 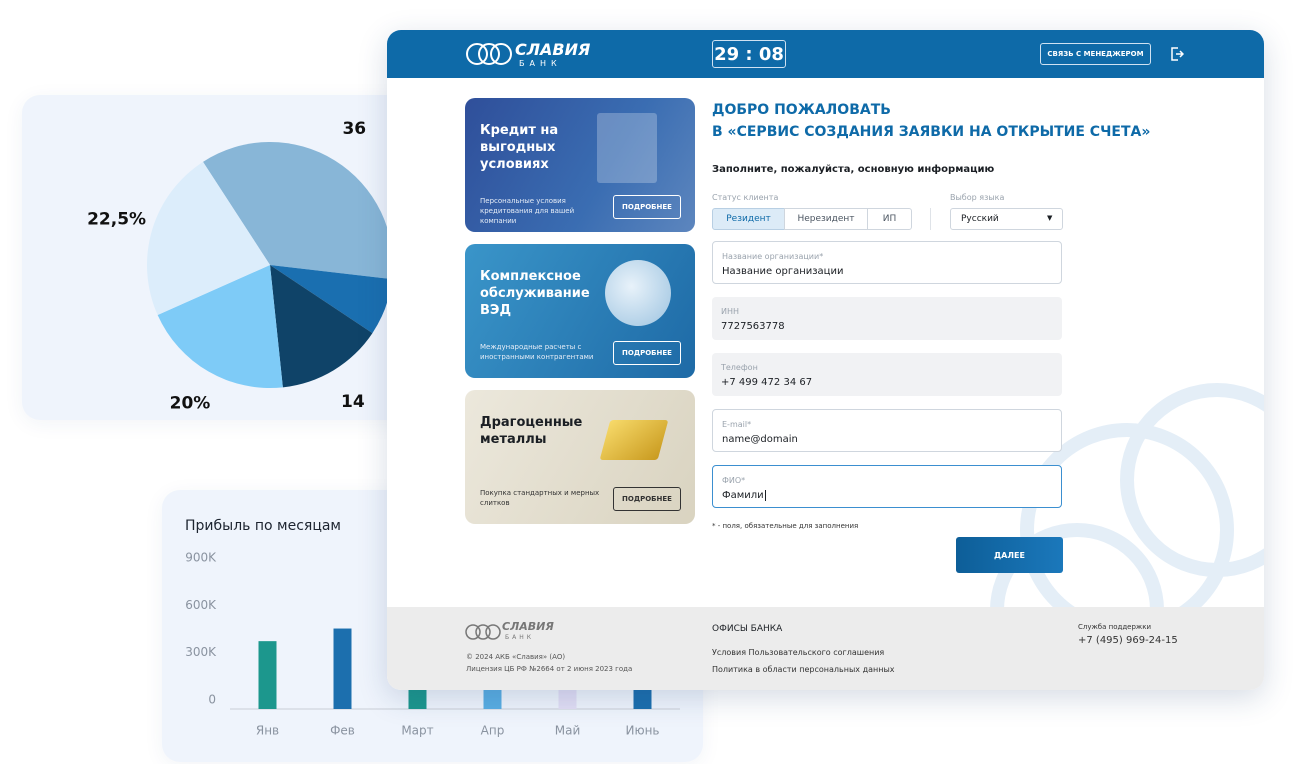 What do you see at coordinates (1115, 627) in the screenshot?
I see `support-label: Служба поддержки` at bounding box center [1115, 627].